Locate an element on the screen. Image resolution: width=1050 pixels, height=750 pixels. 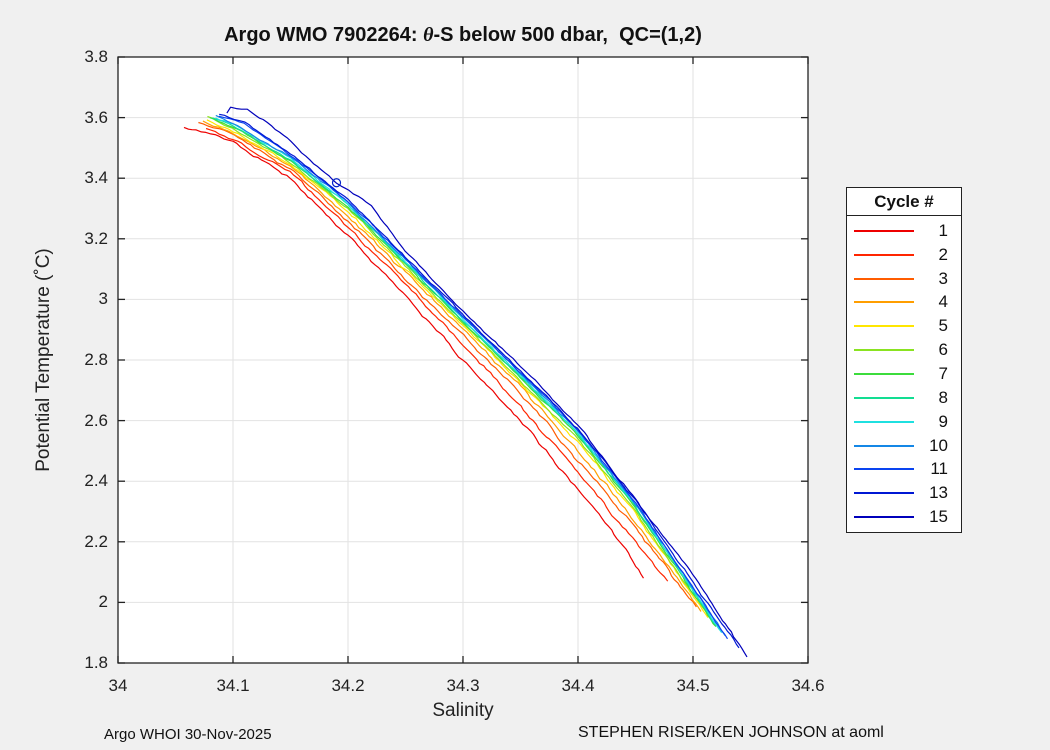
legend-label: 5 is located at coordinates (943, 326).